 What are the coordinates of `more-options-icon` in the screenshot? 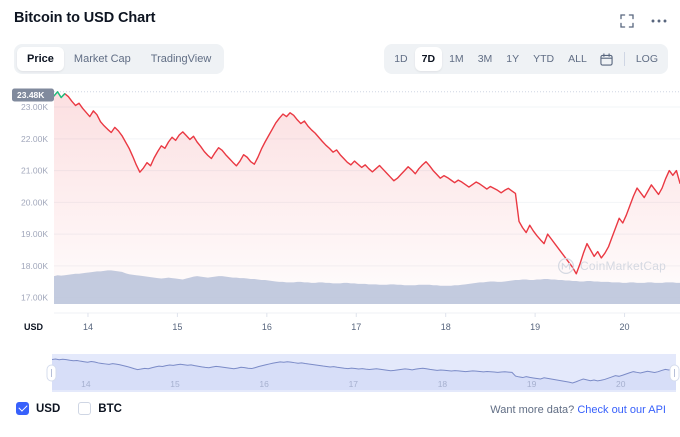 It's located at (659, 21).